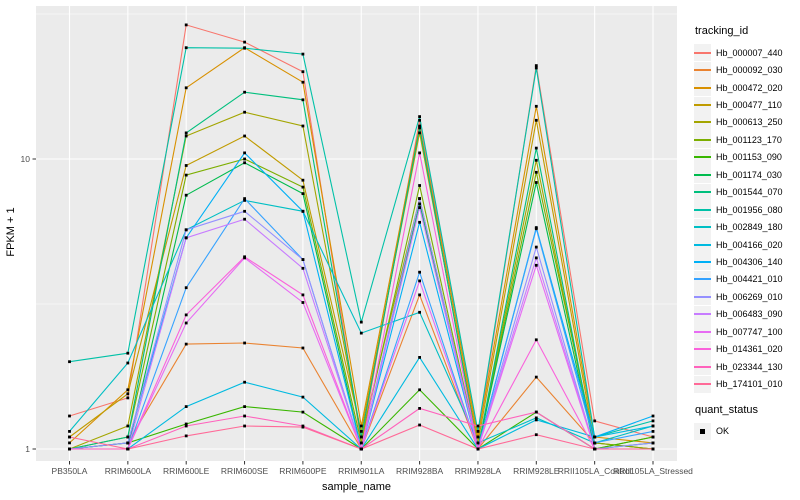  I want to click on legend-item-label: Hb_000472_020, so click(749, 87).